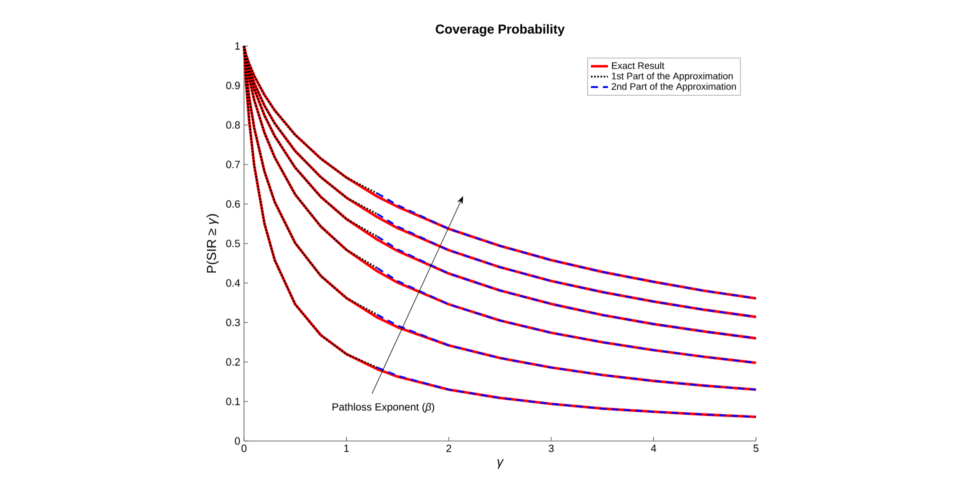  Describe the element at coordinates (551, 448) in the screenshot. I see `x-tick-label: 3` at that location.